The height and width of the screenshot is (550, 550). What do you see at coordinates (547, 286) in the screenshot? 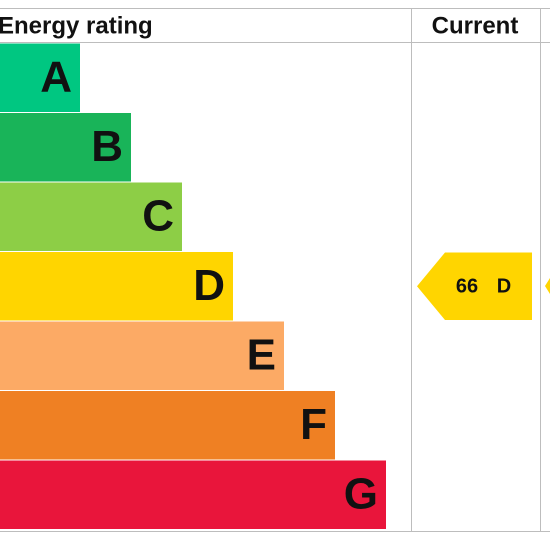
I see `potential-arrow-partial` at bounding box center [547, 286].